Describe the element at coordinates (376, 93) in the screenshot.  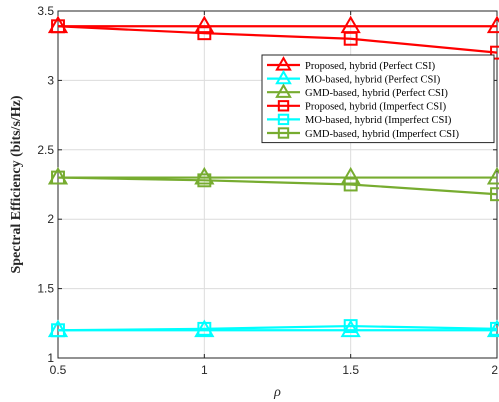
I see `legend-label: GMD-based, hybrid (Perfect CSI)` at that location.